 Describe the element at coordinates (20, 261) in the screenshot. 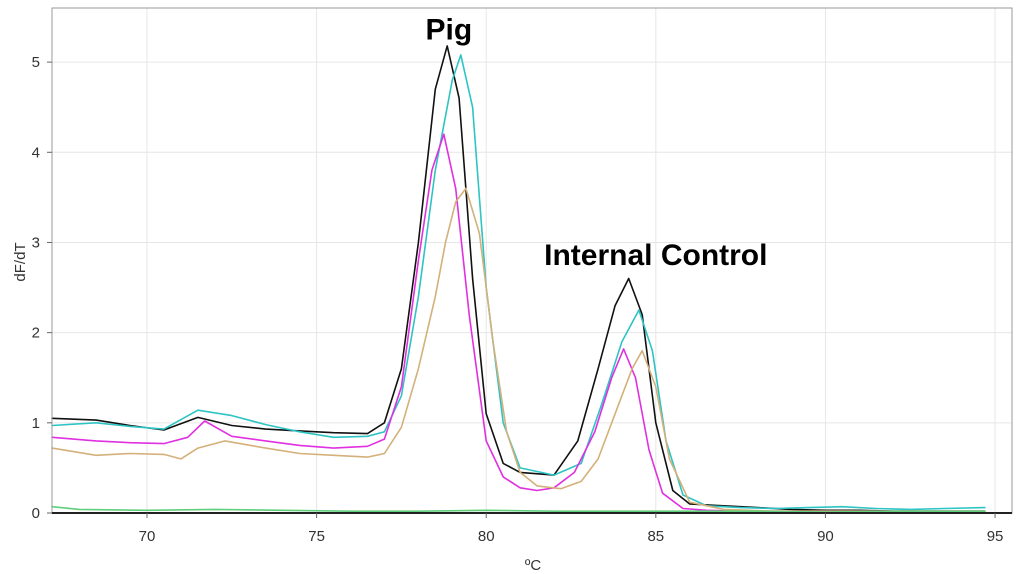

I see `y-axis-label: dF/dT` at that location.